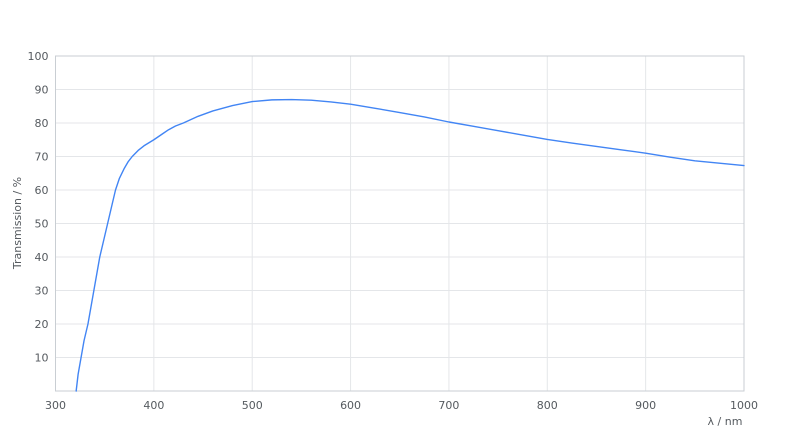 This screenshot has width=800, height=446. Describe the element at coordinates (42, 190) in the screenshot. I see `y-tick-label: 60` at that location.